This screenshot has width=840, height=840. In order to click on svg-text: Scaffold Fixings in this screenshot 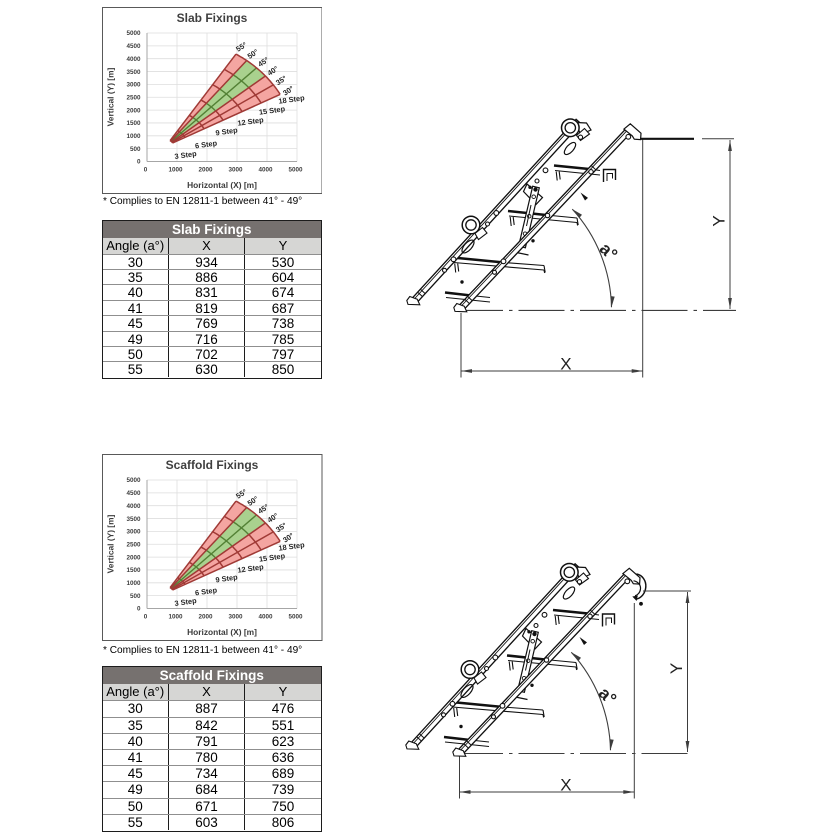, I will do `click(212, 465)`.